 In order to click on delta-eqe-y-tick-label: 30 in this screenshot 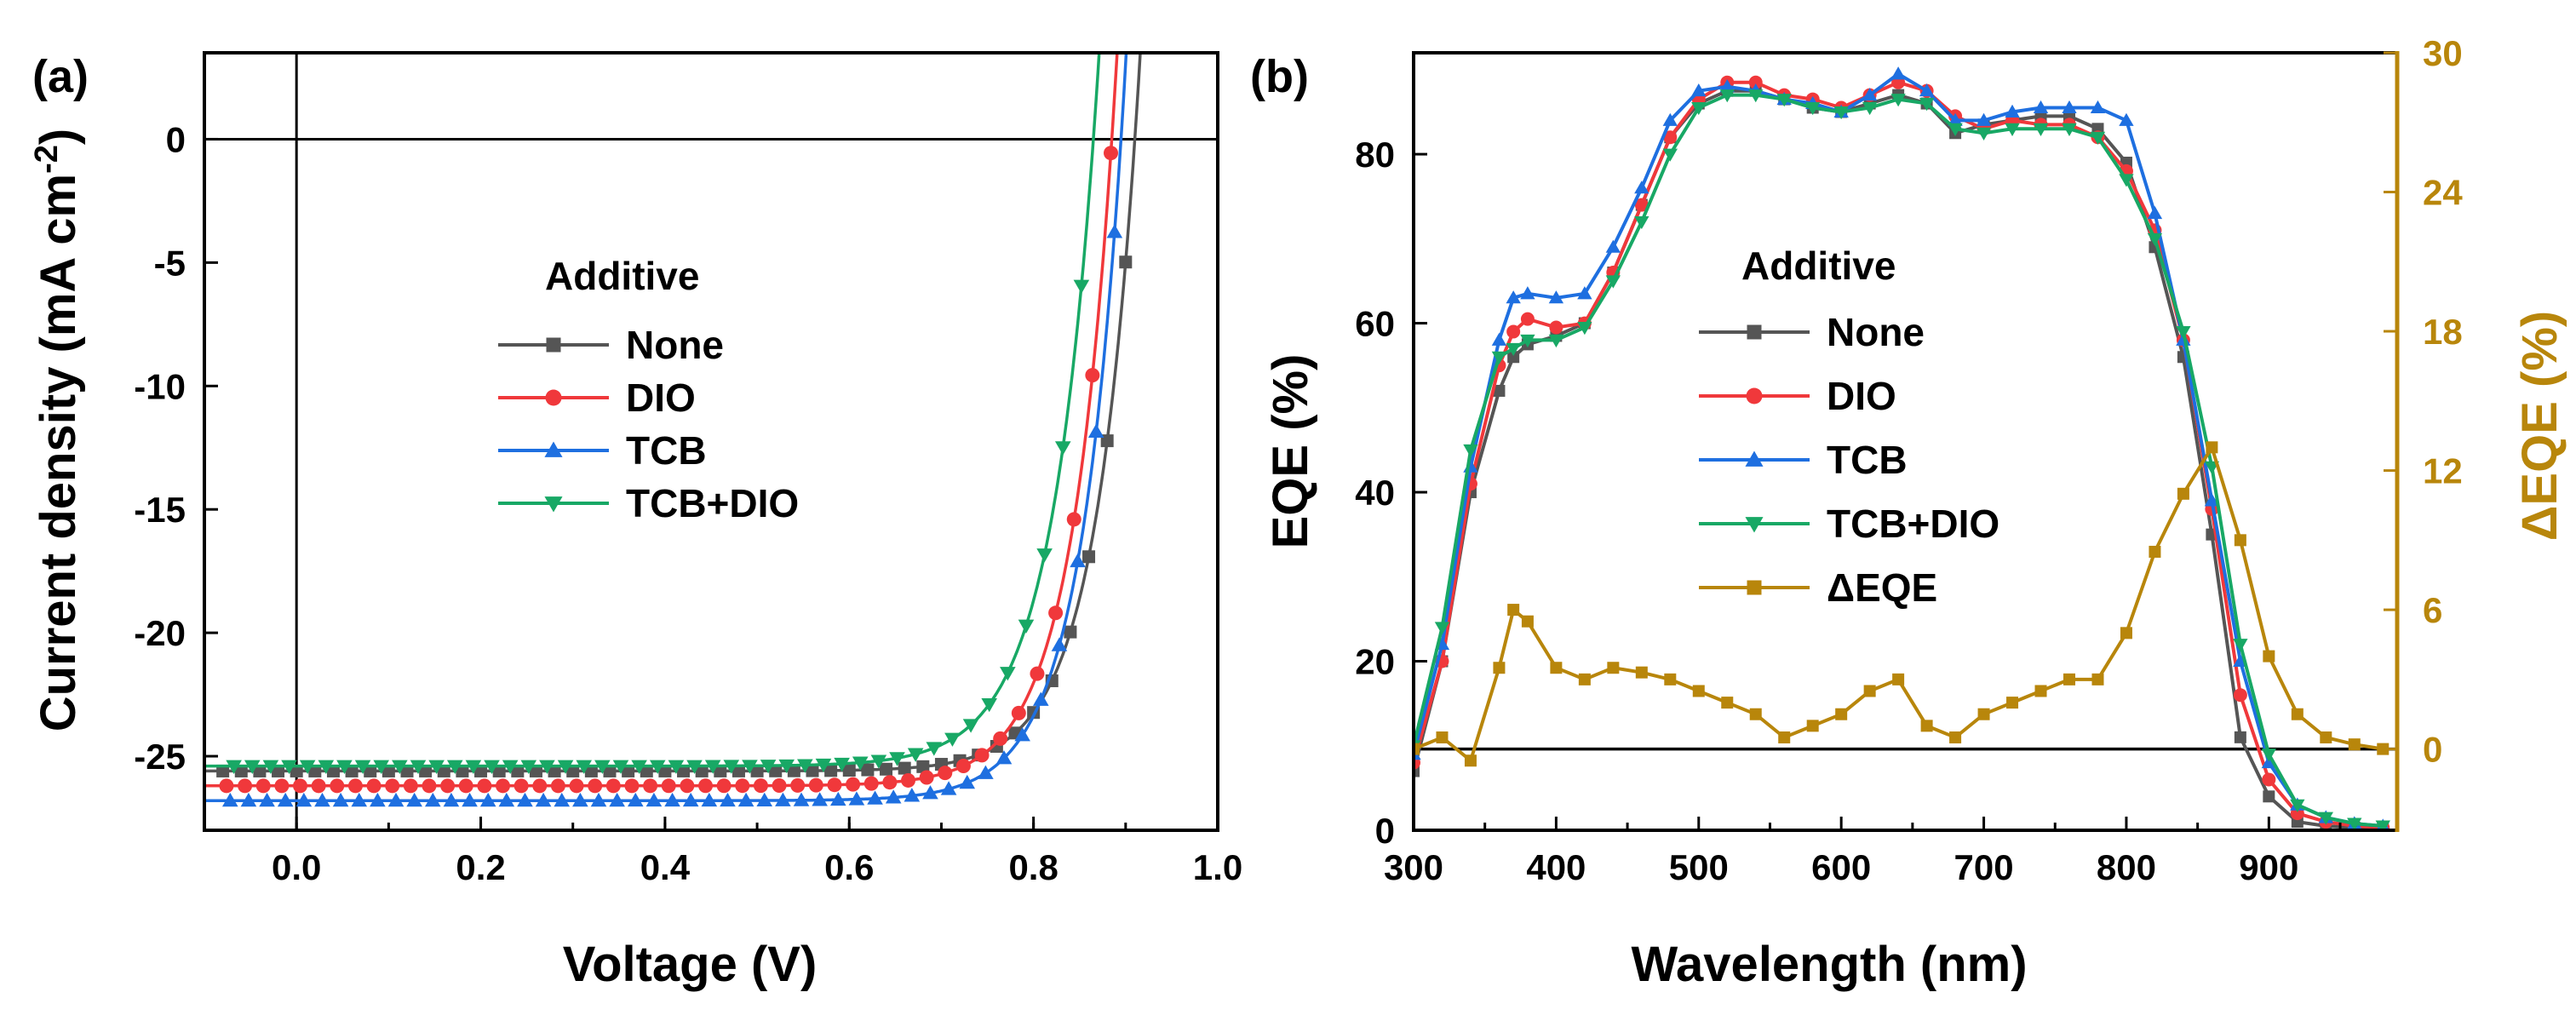, I will do `click(2443, 53)`.